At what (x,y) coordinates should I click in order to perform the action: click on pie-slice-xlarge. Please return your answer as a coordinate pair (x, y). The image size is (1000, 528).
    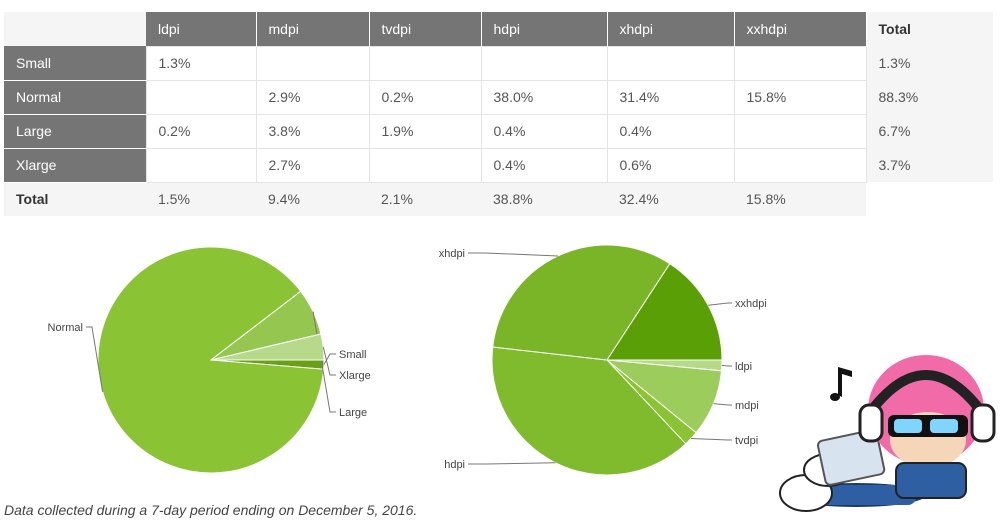
    Looking at the image, I should click on (267, 347).